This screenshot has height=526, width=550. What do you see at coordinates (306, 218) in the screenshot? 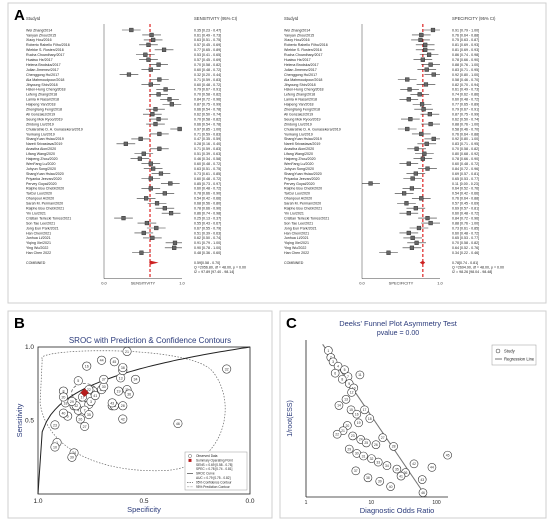
I see `forest-study-label: Cristian Terlecki Torres/2021` at bounding box center [306, 218].